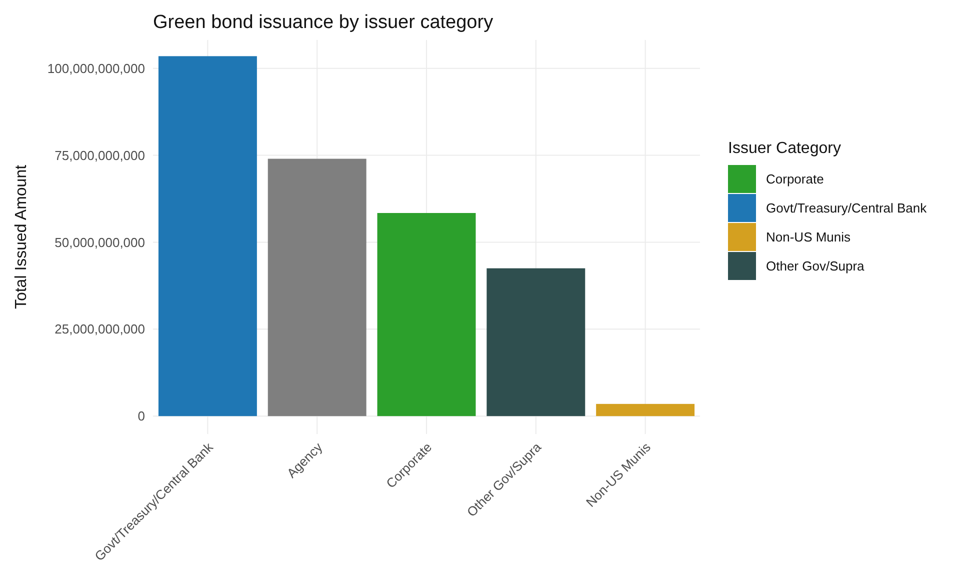 The image size is (960, 582). What do you see at coordinates (784, 148) in the screenshot?
I see `legend-title: Issuer Category` at bounding box center [784, 148].